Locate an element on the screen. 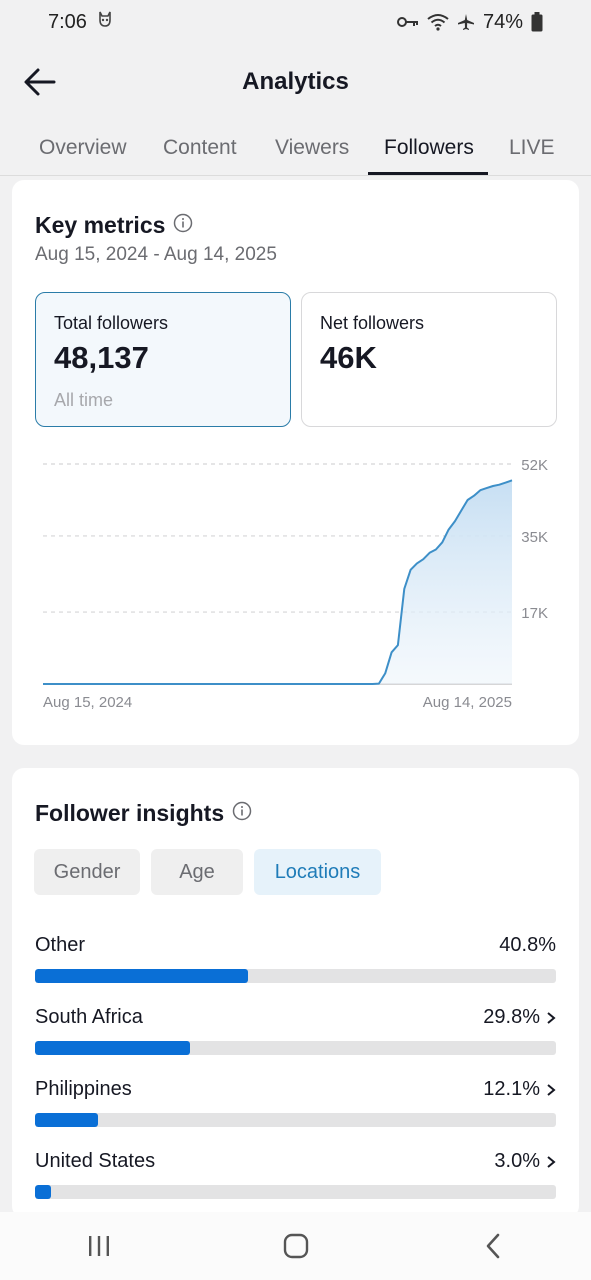  app-header: Analytics is located at coordinates (295, 82).